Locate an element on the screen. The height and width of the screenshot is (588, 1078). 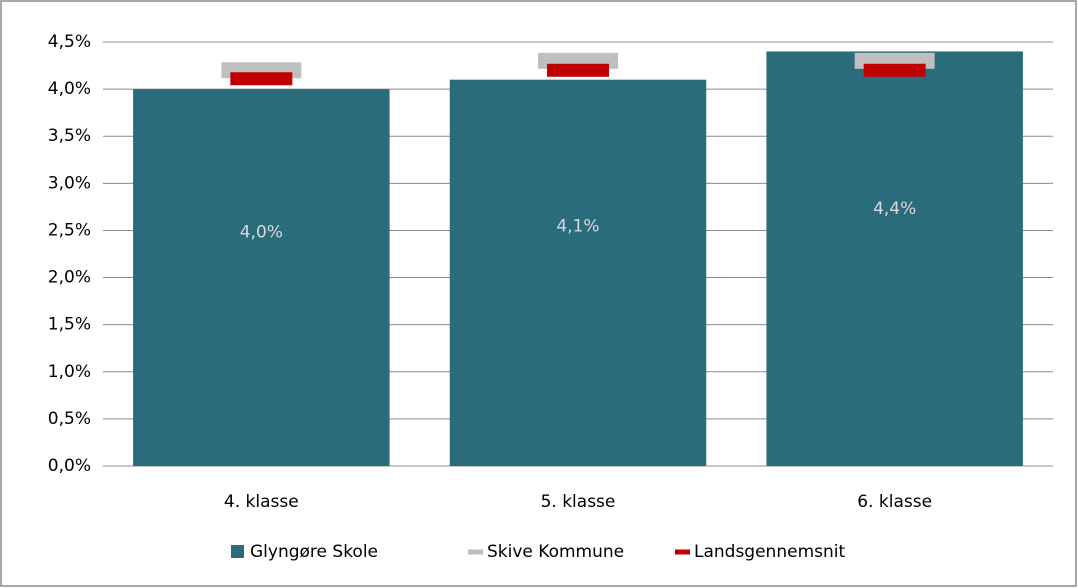
y-tick-label: 4,5% is located at coordinates (69, 42).